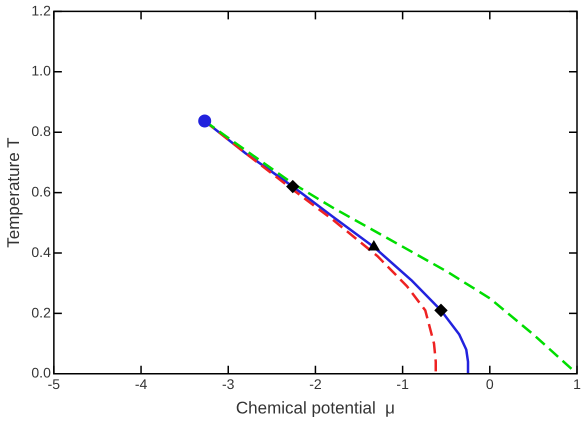 This screenshot has width=584, height=421. Describe the element at coordinates (41, 191) in the screenshot. I see `y-tick-label: 0.6` at that location.